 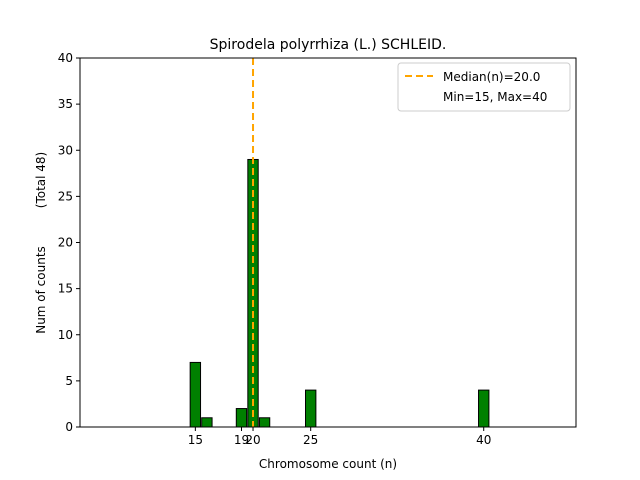 I want to click on y-tick-label: 5, so click(x=69, y=381).